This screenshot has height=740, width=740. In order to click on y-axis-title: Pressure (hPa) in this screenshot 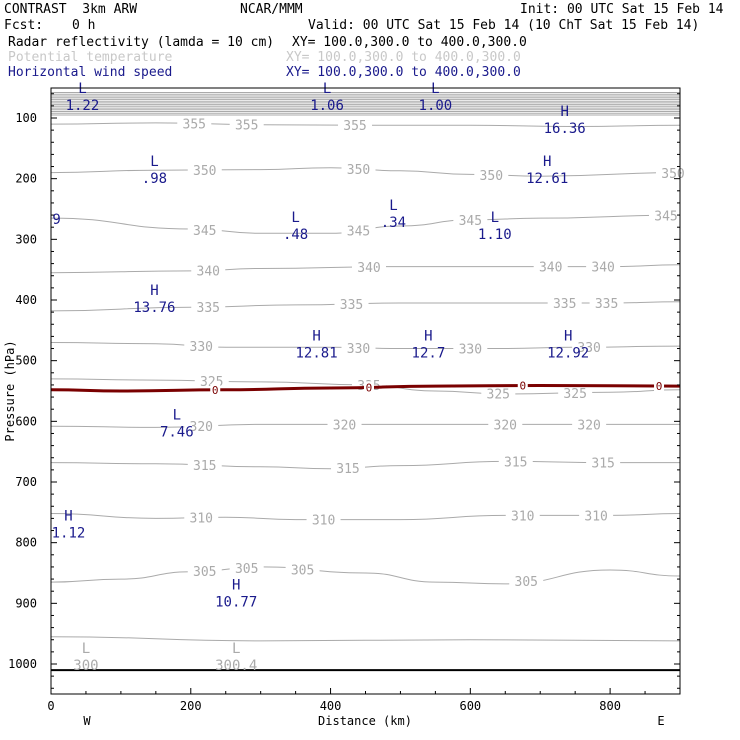, I will do `click(10, 390)`.